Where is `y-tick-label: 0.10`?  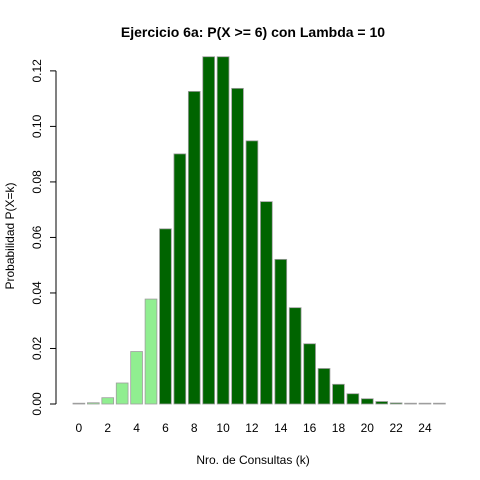 y-tick-label: 0.10 is located at coordinates (37, 126).